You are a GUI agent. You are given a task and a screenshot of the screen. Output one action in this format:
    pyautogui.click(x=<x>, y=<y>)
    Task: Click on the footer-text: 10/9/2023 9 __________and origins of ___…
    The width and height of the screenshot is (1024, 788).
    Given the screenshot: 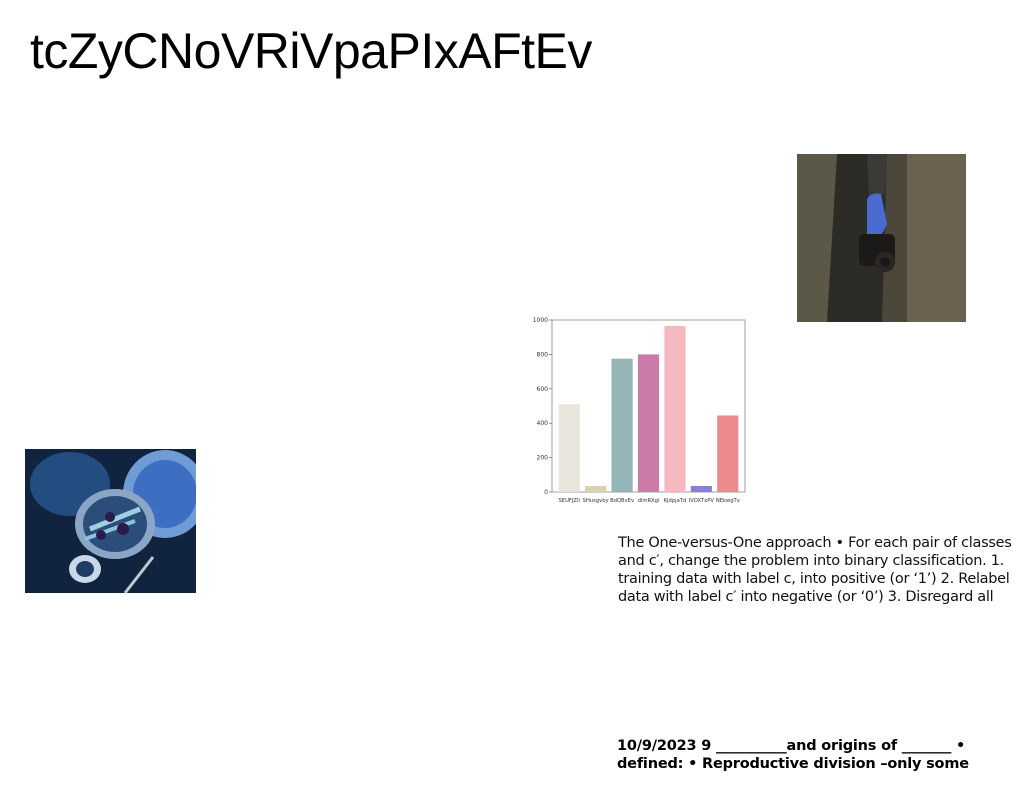 What is the action you would take?
    pyautogui.click(x=793, y=755)
    